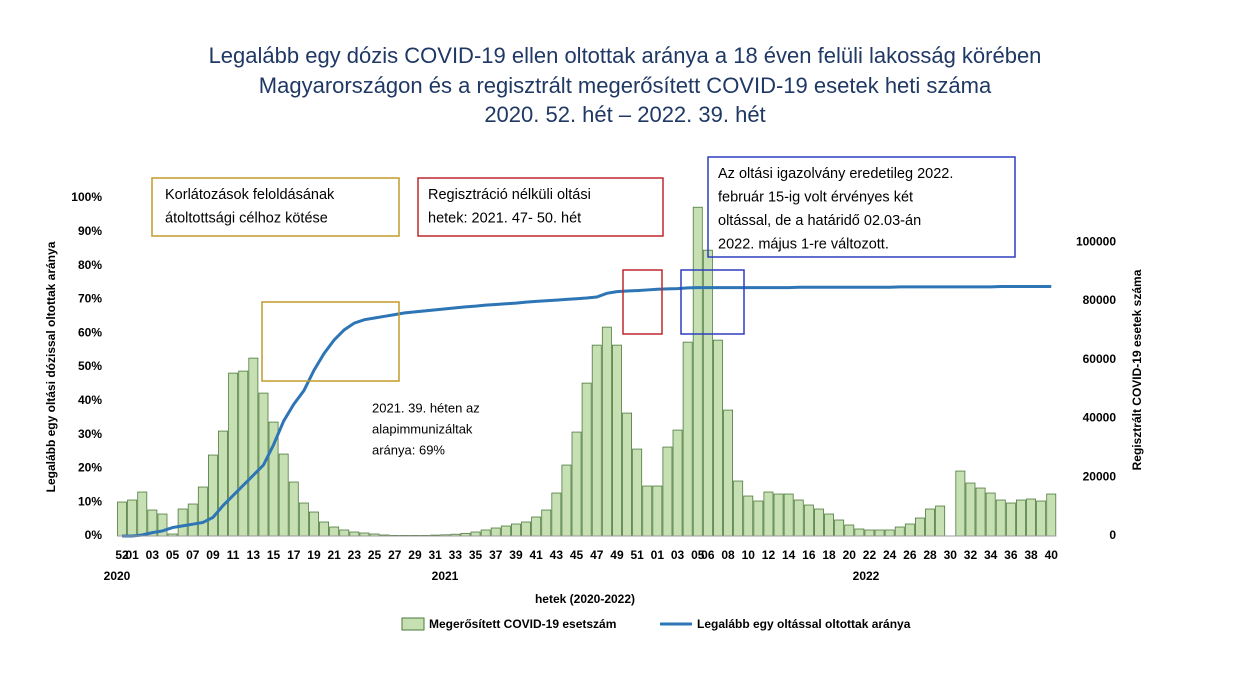 This screenshot has height=688, width=1251. Describe the element at coordinates (117, 576) in the screenshot. I see `year-label: 2020` at that location.